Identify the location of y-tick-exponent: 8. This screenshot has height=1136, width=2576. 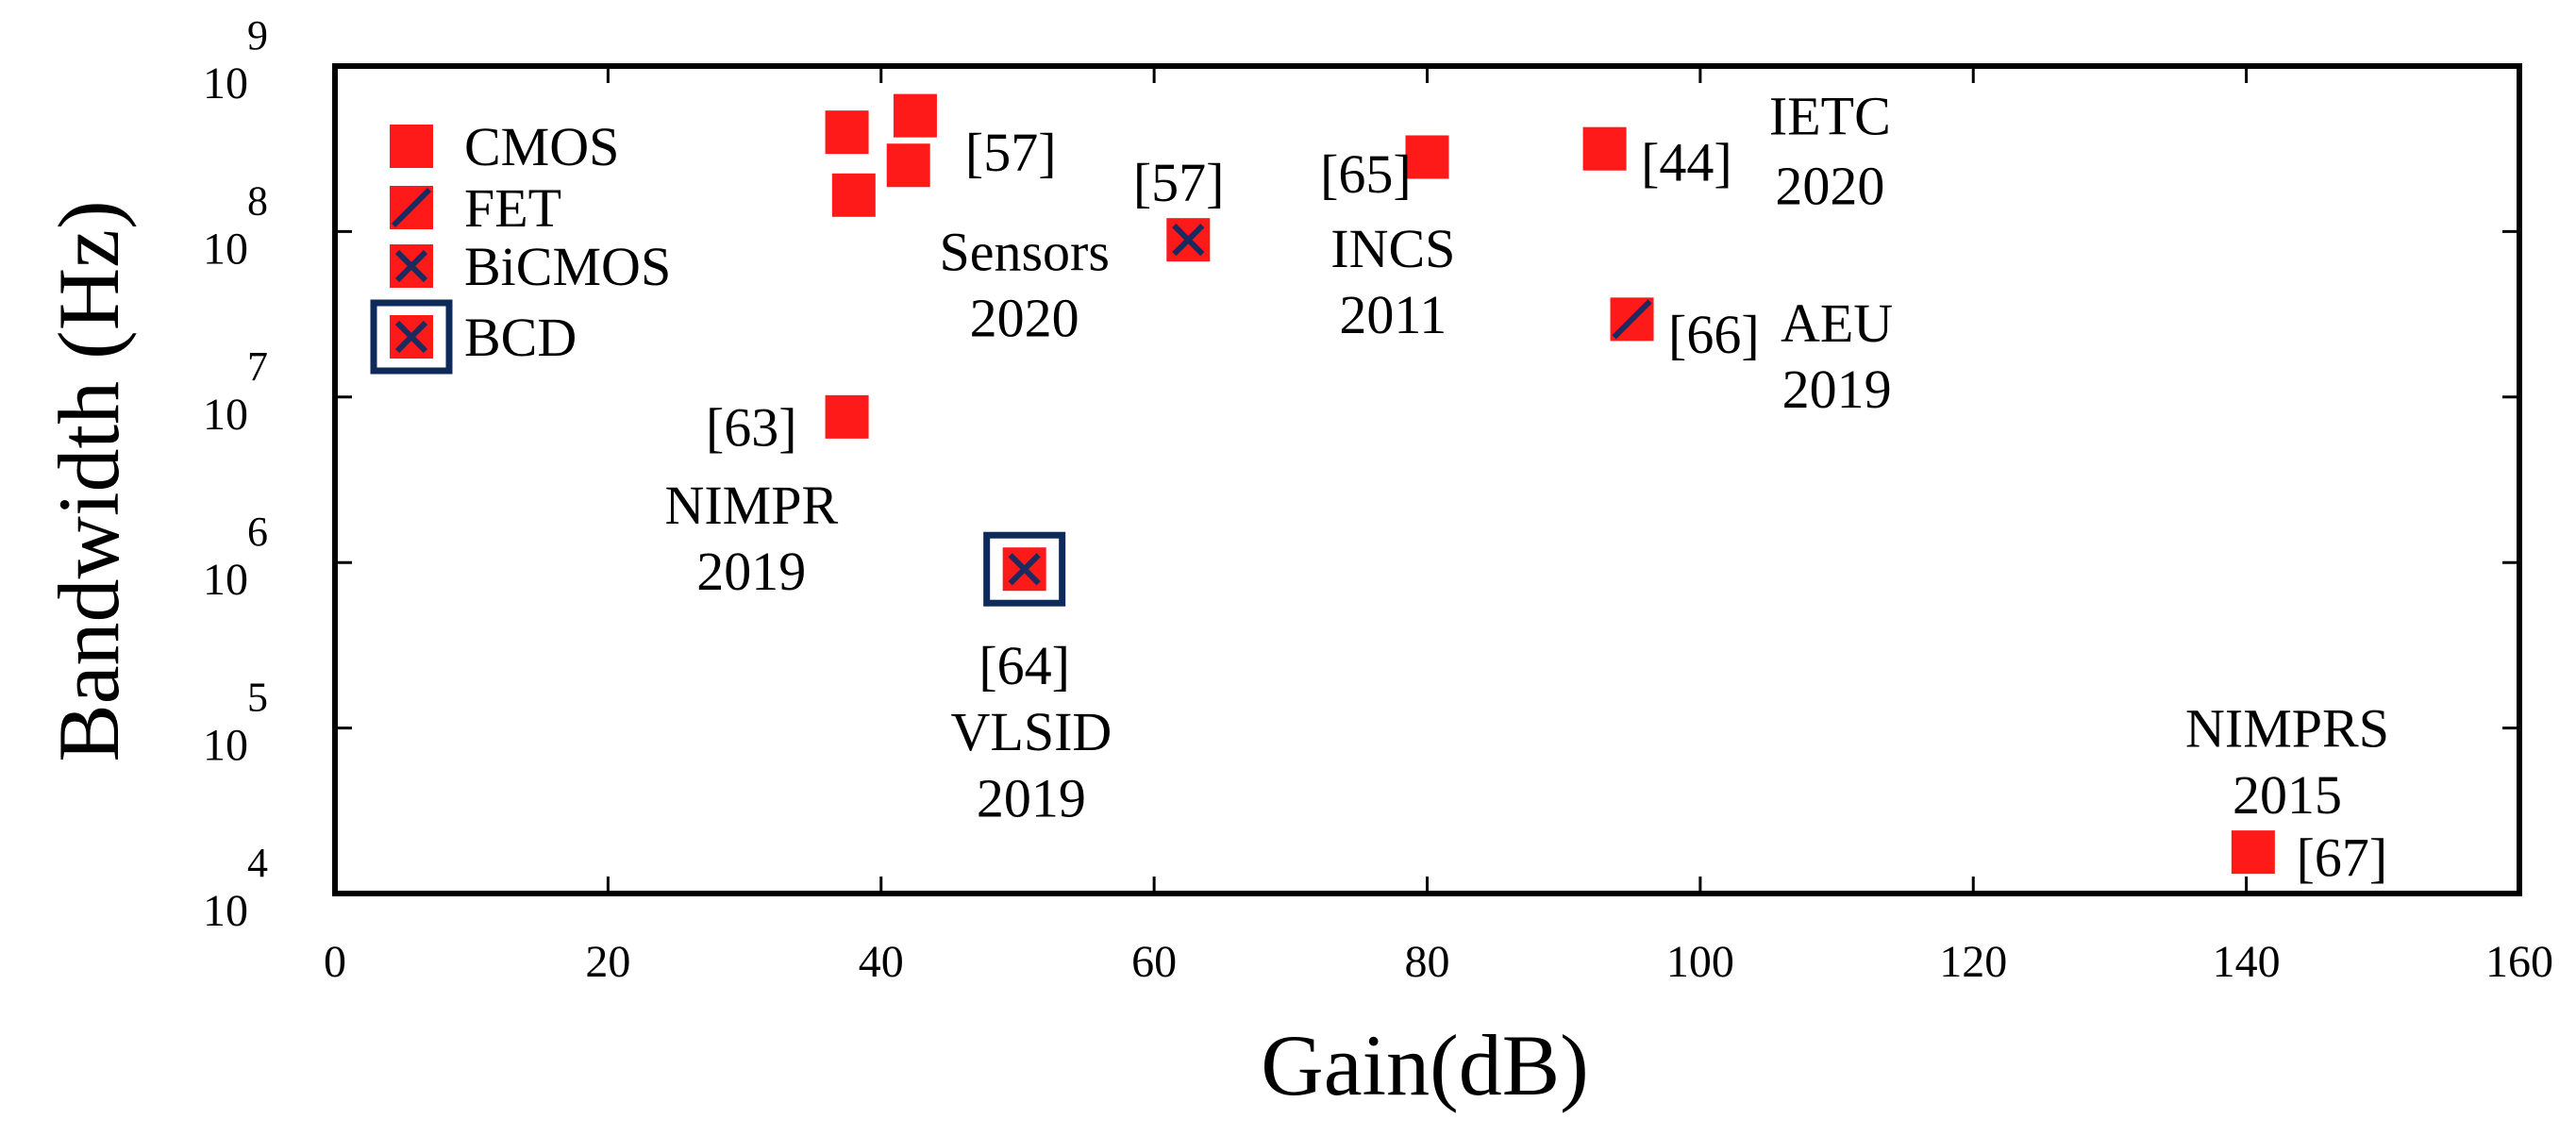
(257, 200).